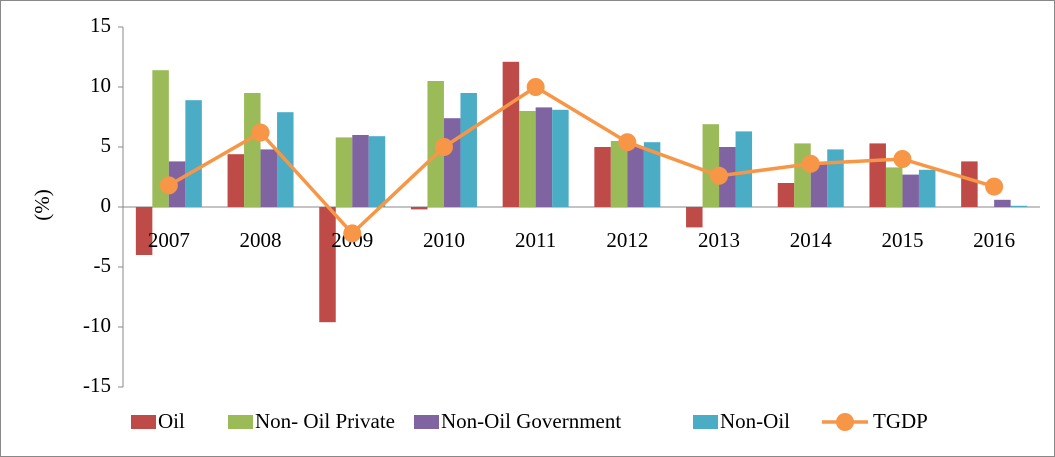  I want to click on y-tick-label: -5, so click(103, 265).